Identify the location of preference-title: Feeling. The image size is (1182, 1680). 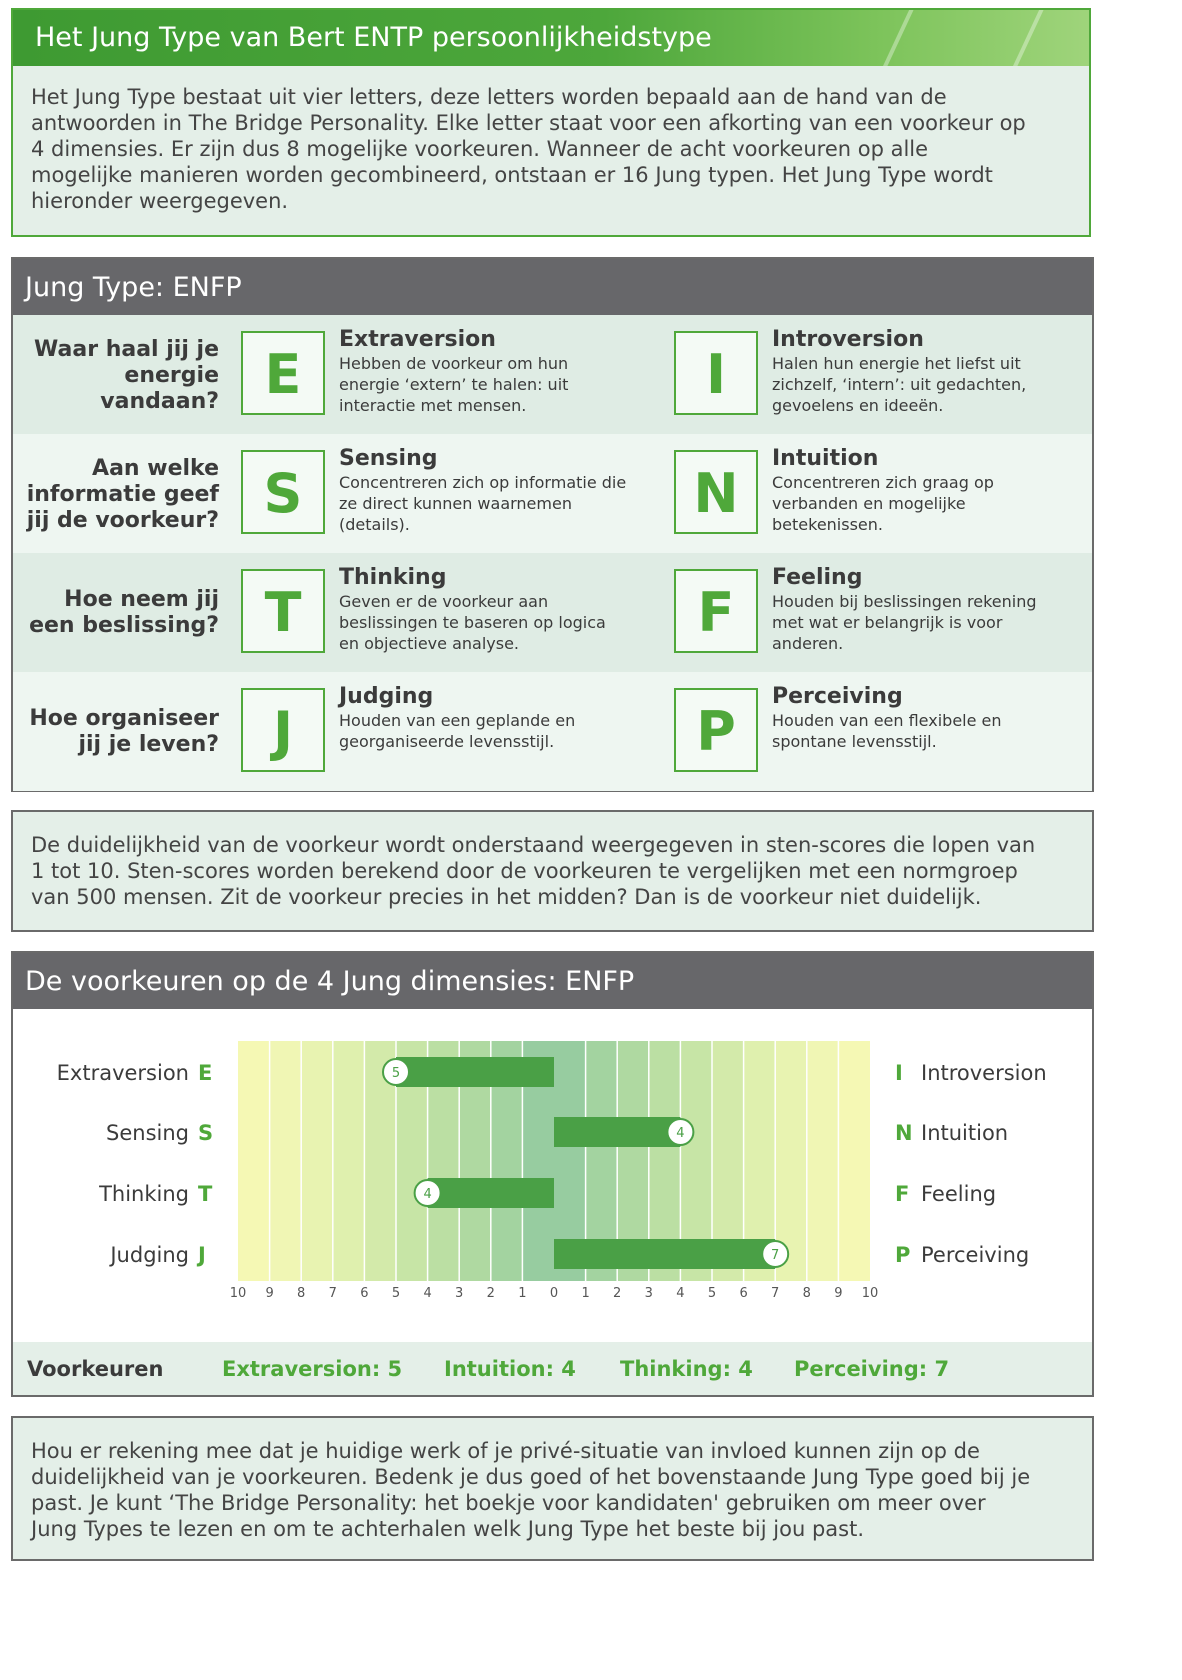
(817, 577).